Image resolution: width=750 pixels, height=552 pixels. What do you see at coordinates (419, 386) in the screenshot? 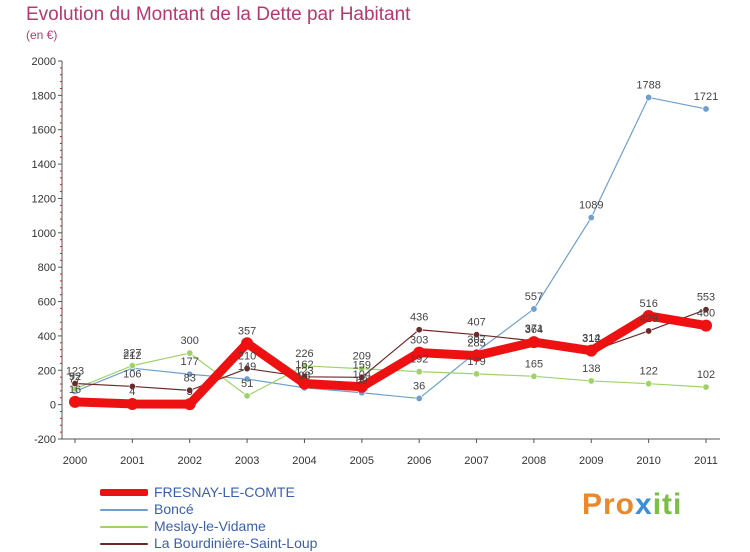
I see `data-label-bonce: 36` at bounding box center [419, 386].